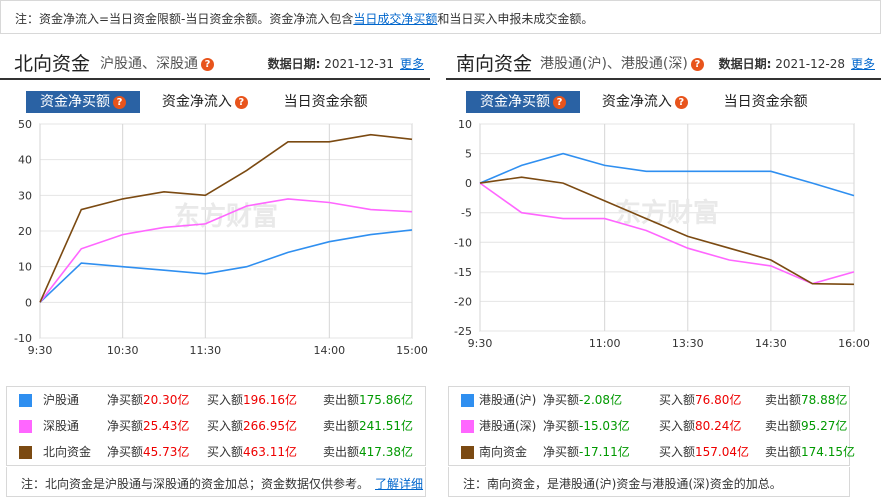 This screenshot has height=501, width=881. Describe the element at coordinates (411, 64) in the screenshot. I see `north-more-link: 更多` at that location.